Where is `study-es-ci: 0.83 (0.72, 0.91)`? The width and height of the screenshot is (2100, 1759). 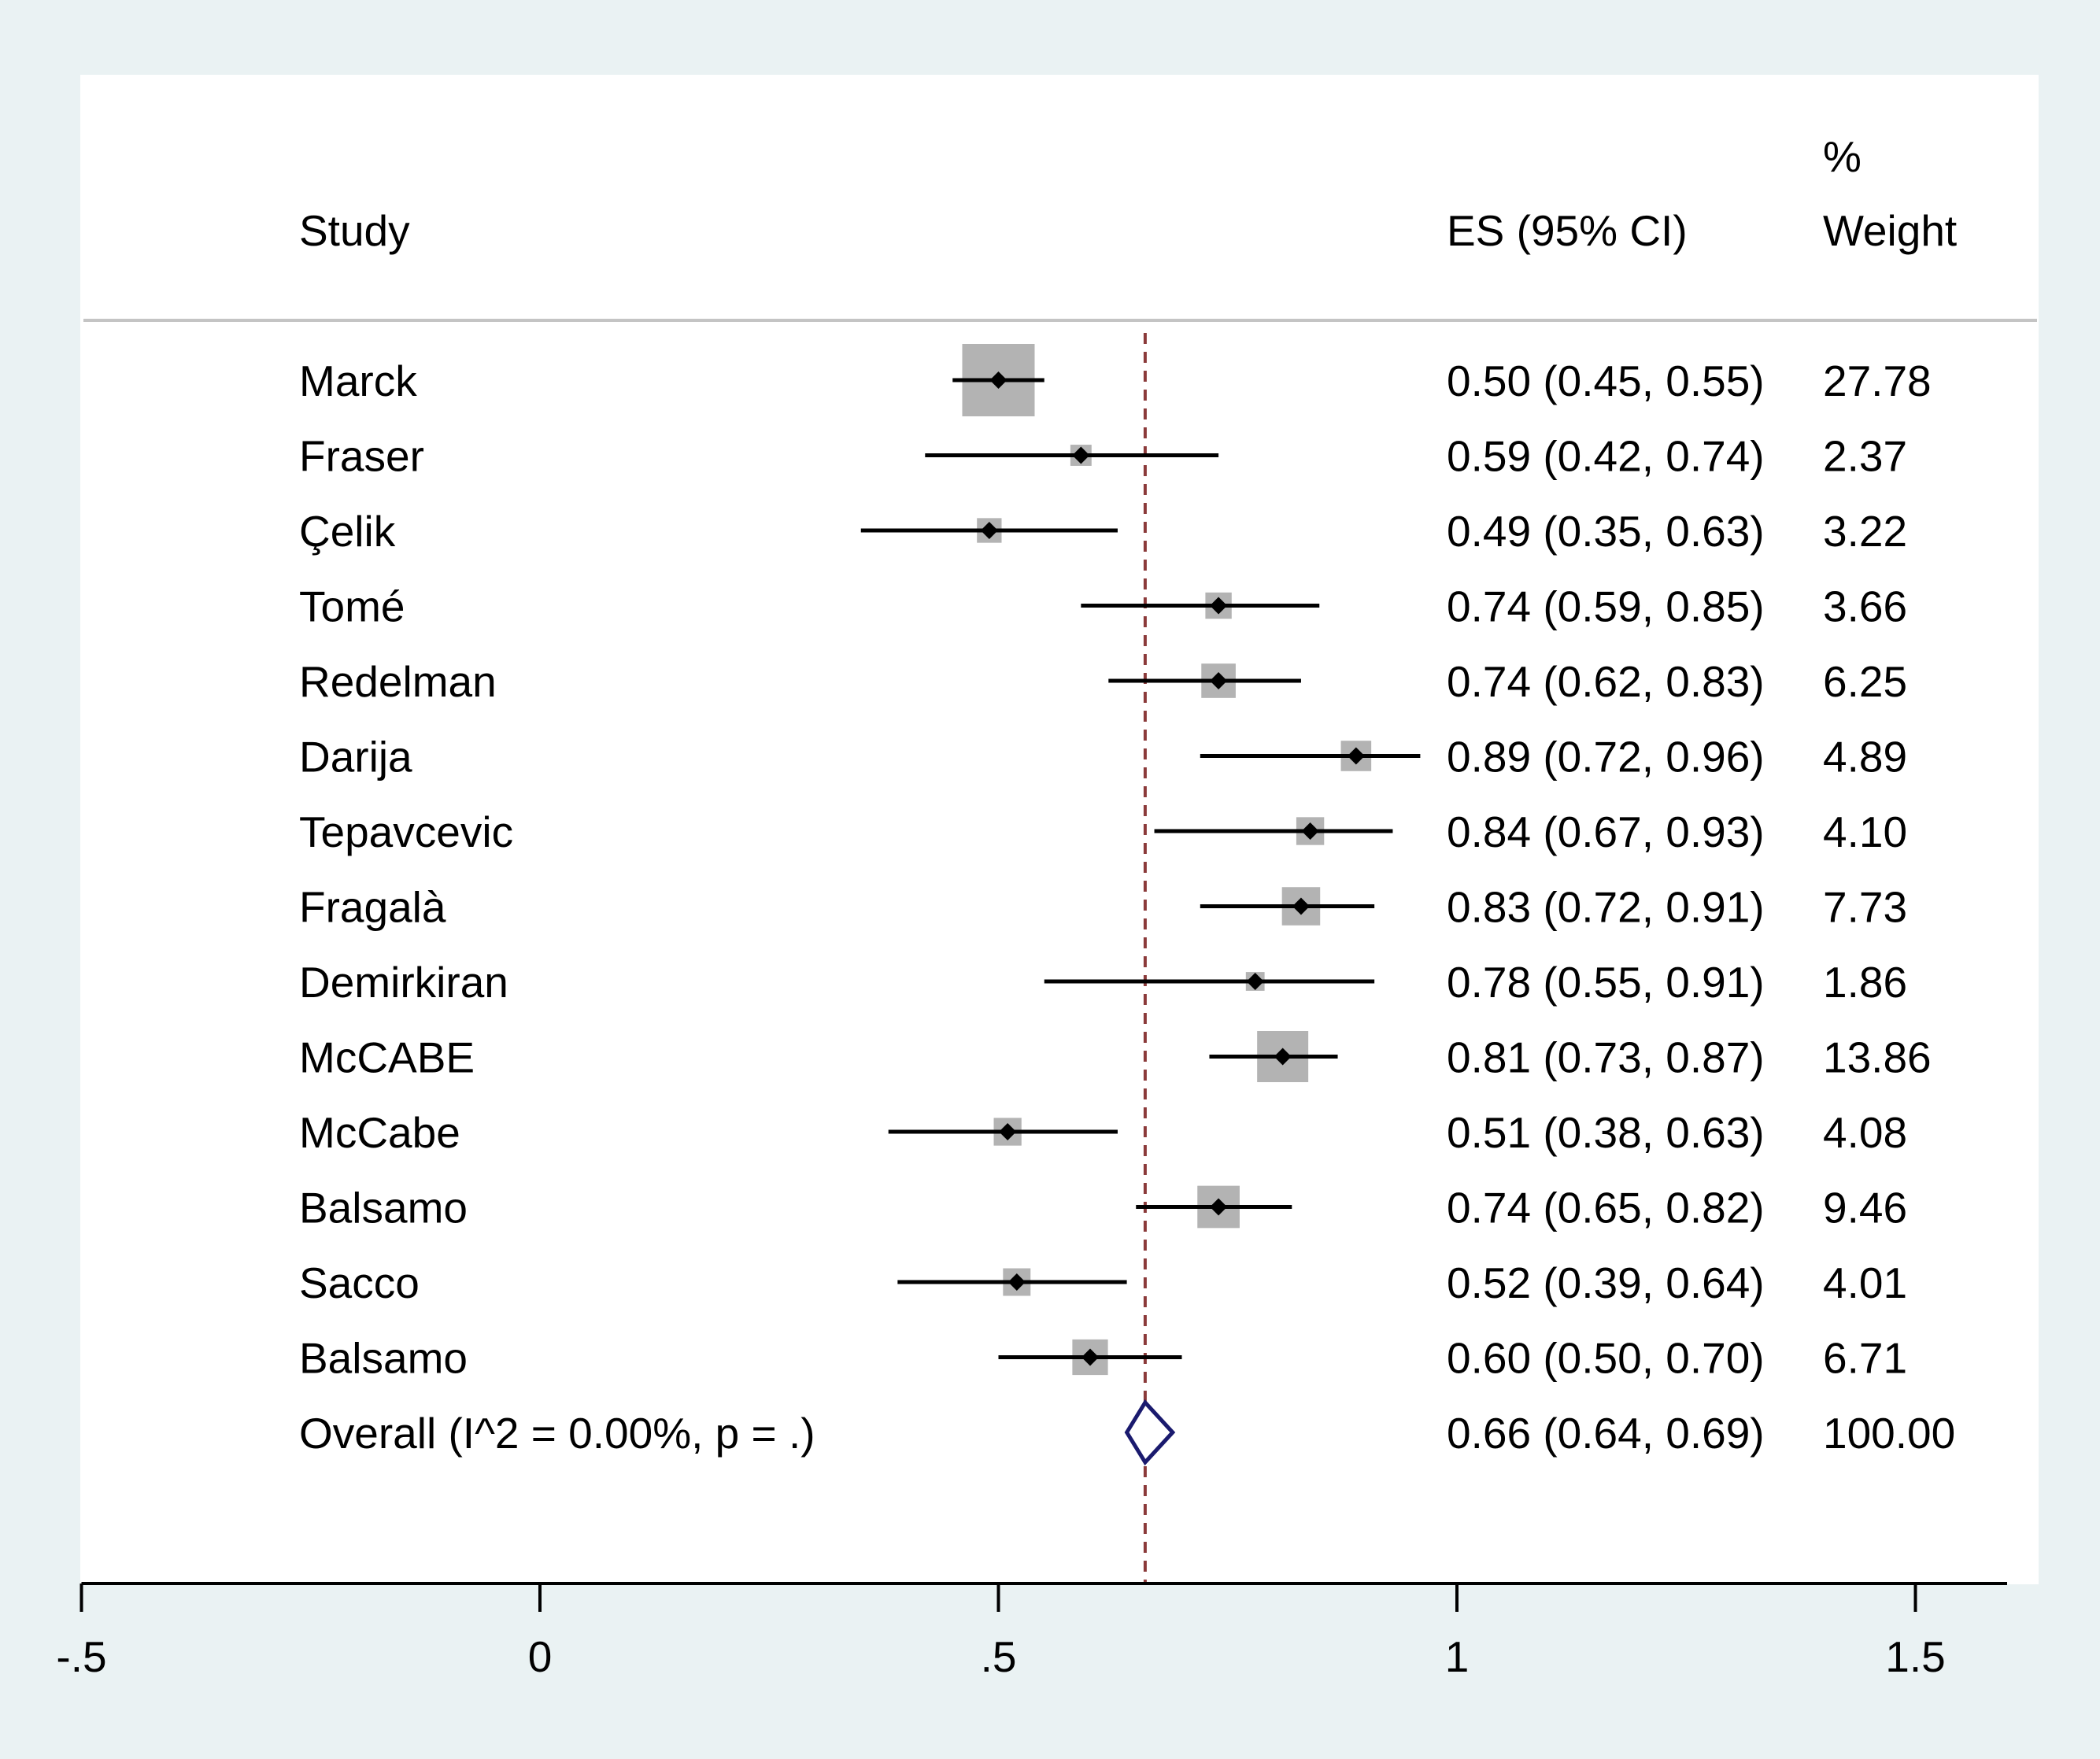 study-es-ci: 0.83 (0.72, 0.91) is located at coordinates (1606, 907).